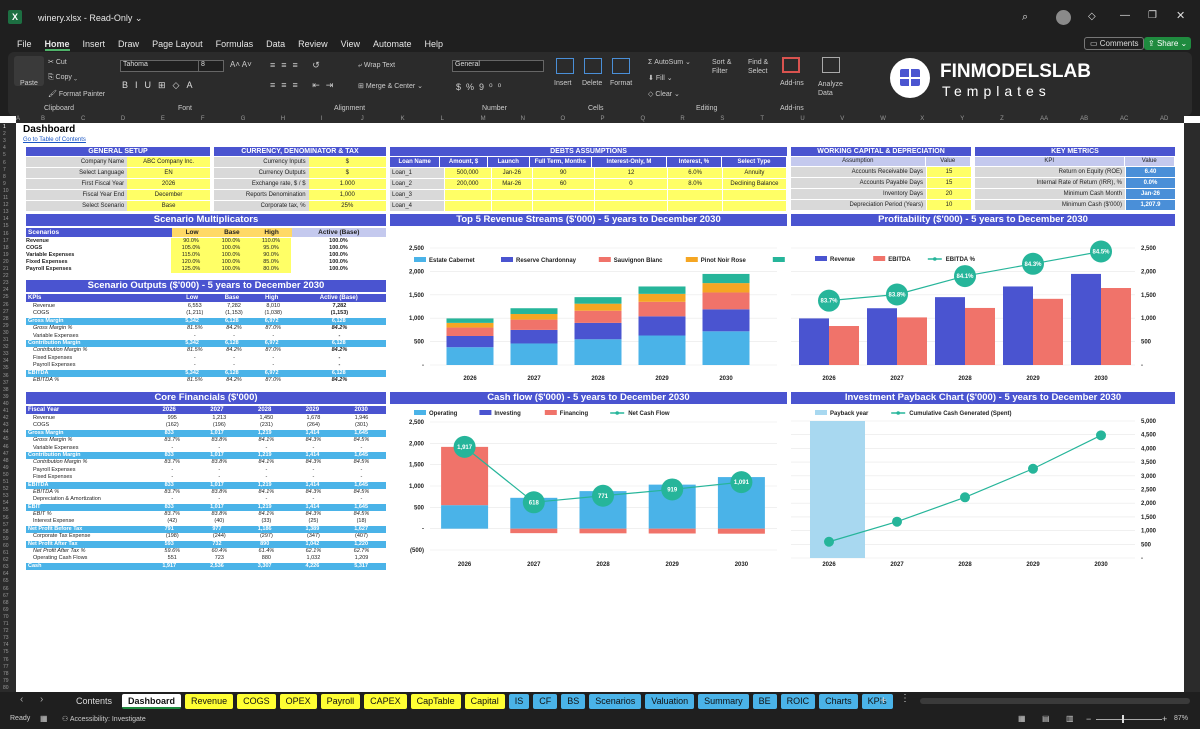 The height and width of the screenshot is (729, 1200). What do you see at coordinates (1129, 719) in the screenshot?
I see `zoom-slider` at bounding box center [1129, 719].